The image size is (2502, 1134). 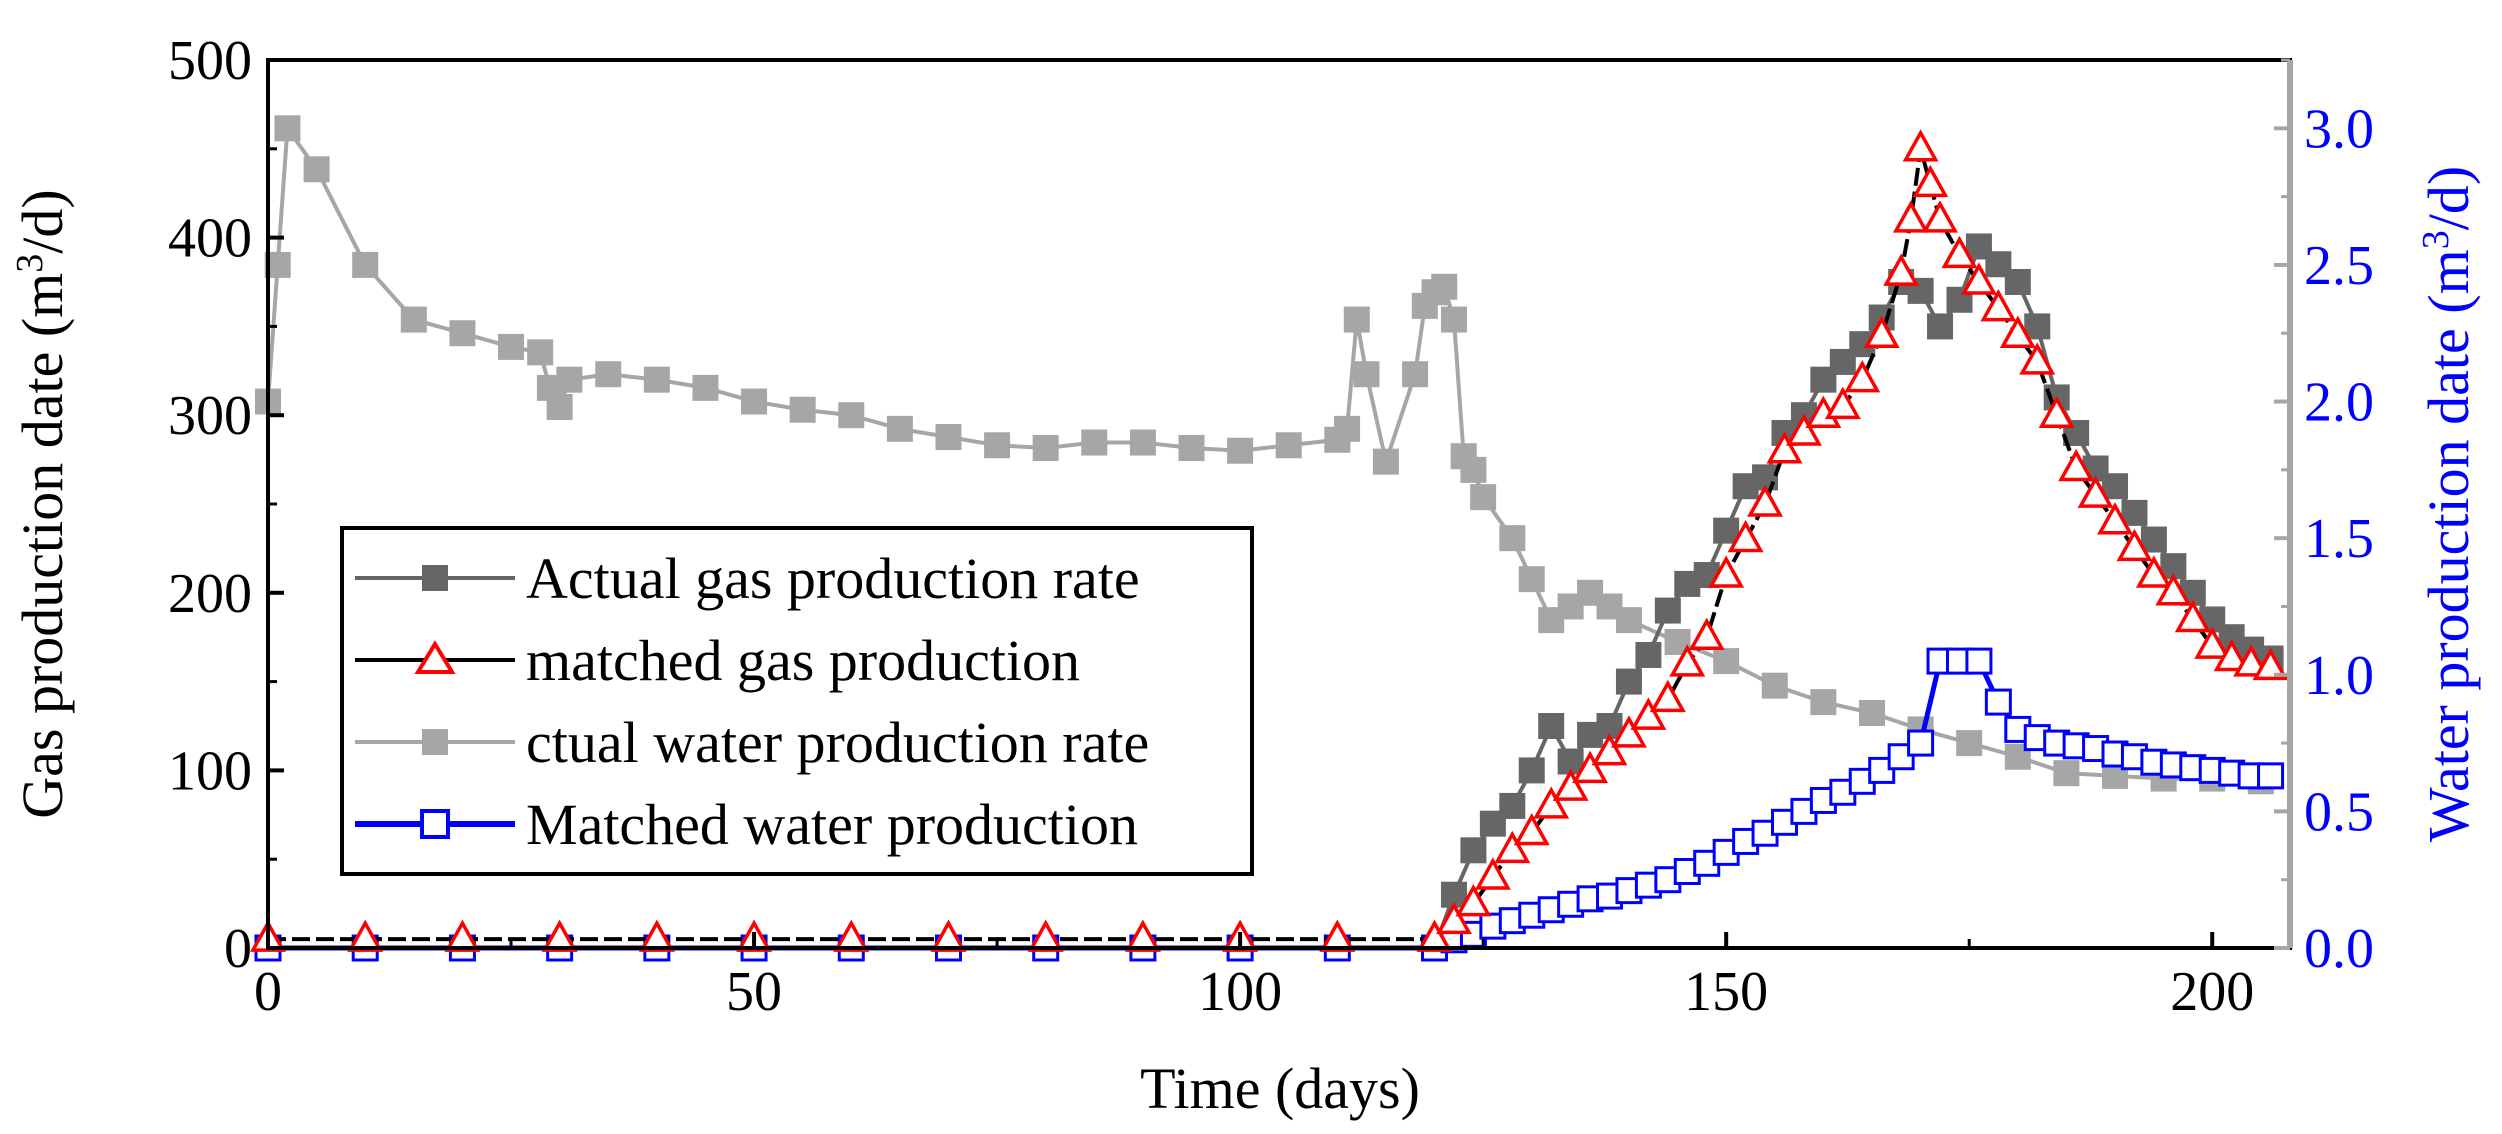 I want to click on y-right-tick-label: 1.5, so click(x=2339, y=539).